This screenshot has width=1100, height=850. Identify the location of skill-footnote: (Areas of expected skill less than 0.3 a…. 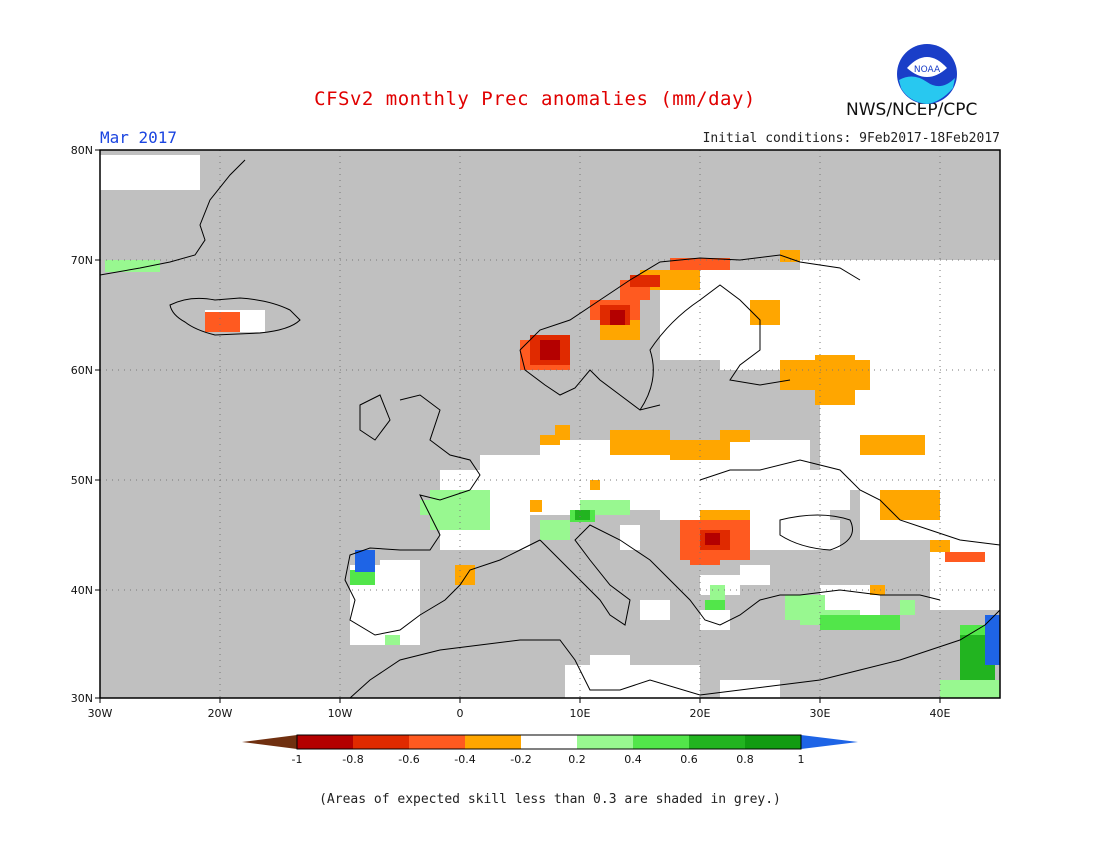
(550, 799).